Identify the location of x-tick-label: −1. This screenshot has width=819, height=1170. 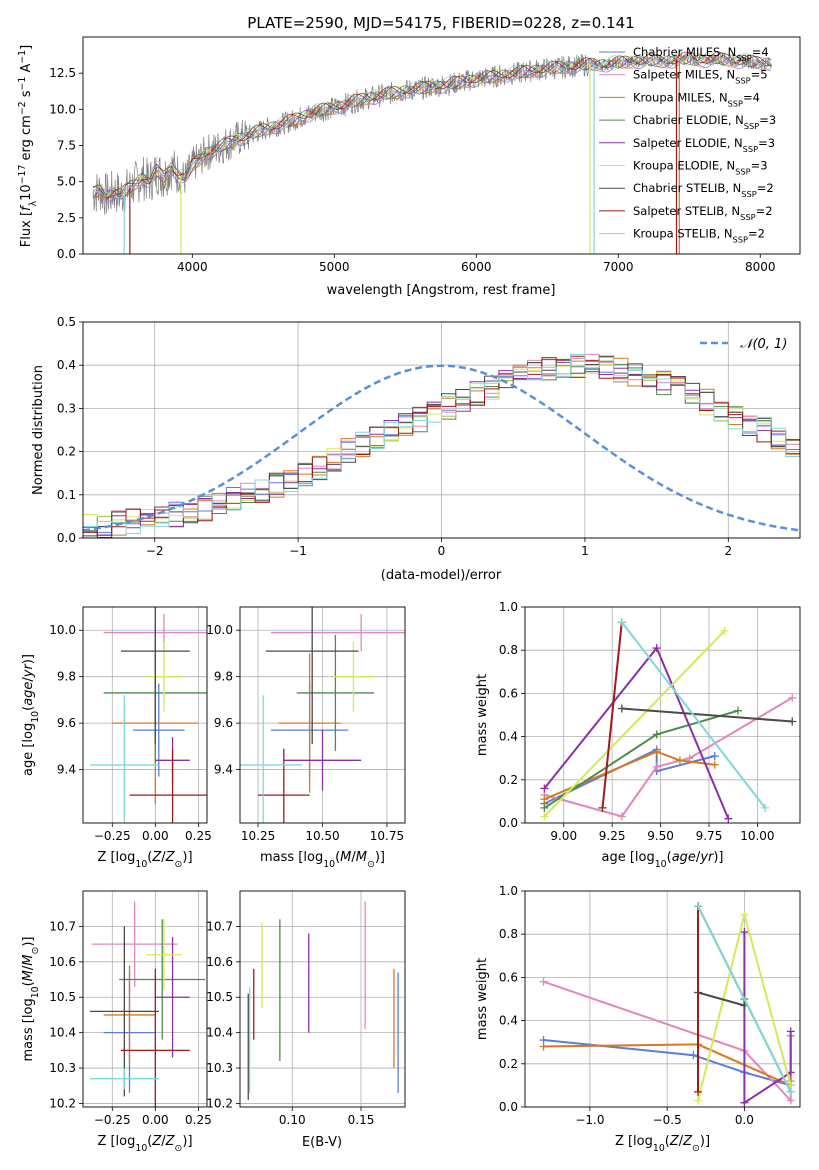
(298, 551).